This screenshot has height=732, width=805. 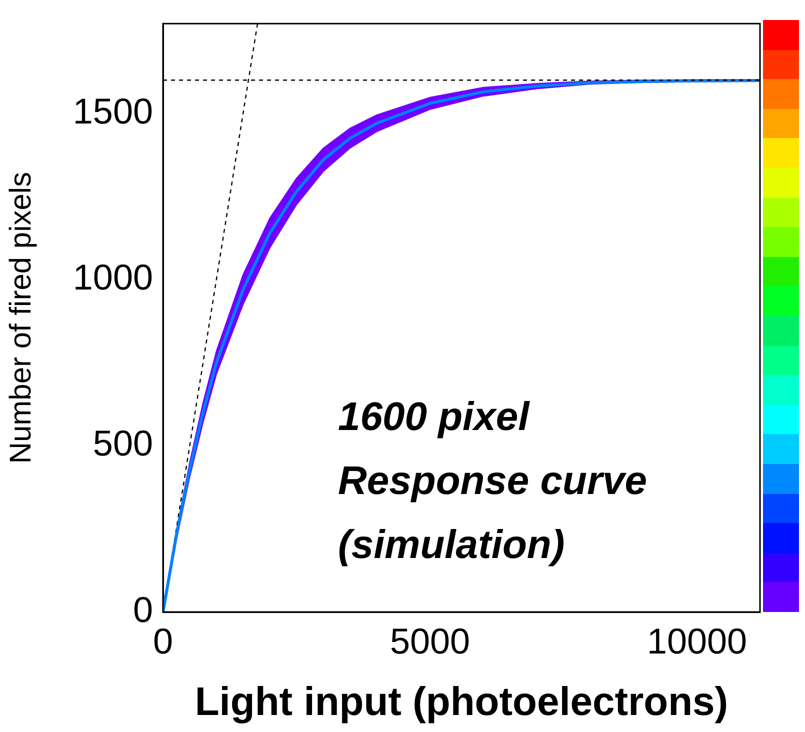 I want to click on y-tick-label: 0, so click(x=142, y=609).